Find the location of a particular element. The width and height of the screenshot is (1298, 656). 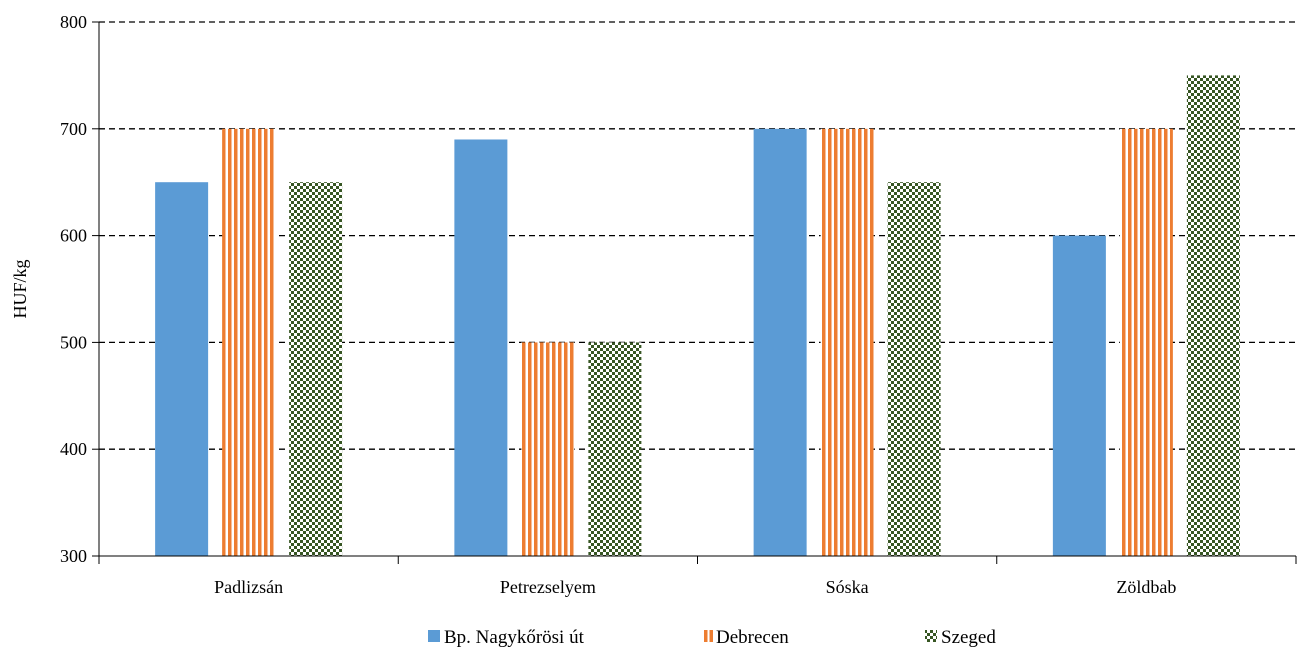

legend: Bp. Nagykőrösi út Debrecen Szeged is located at coordinates (712, 637).